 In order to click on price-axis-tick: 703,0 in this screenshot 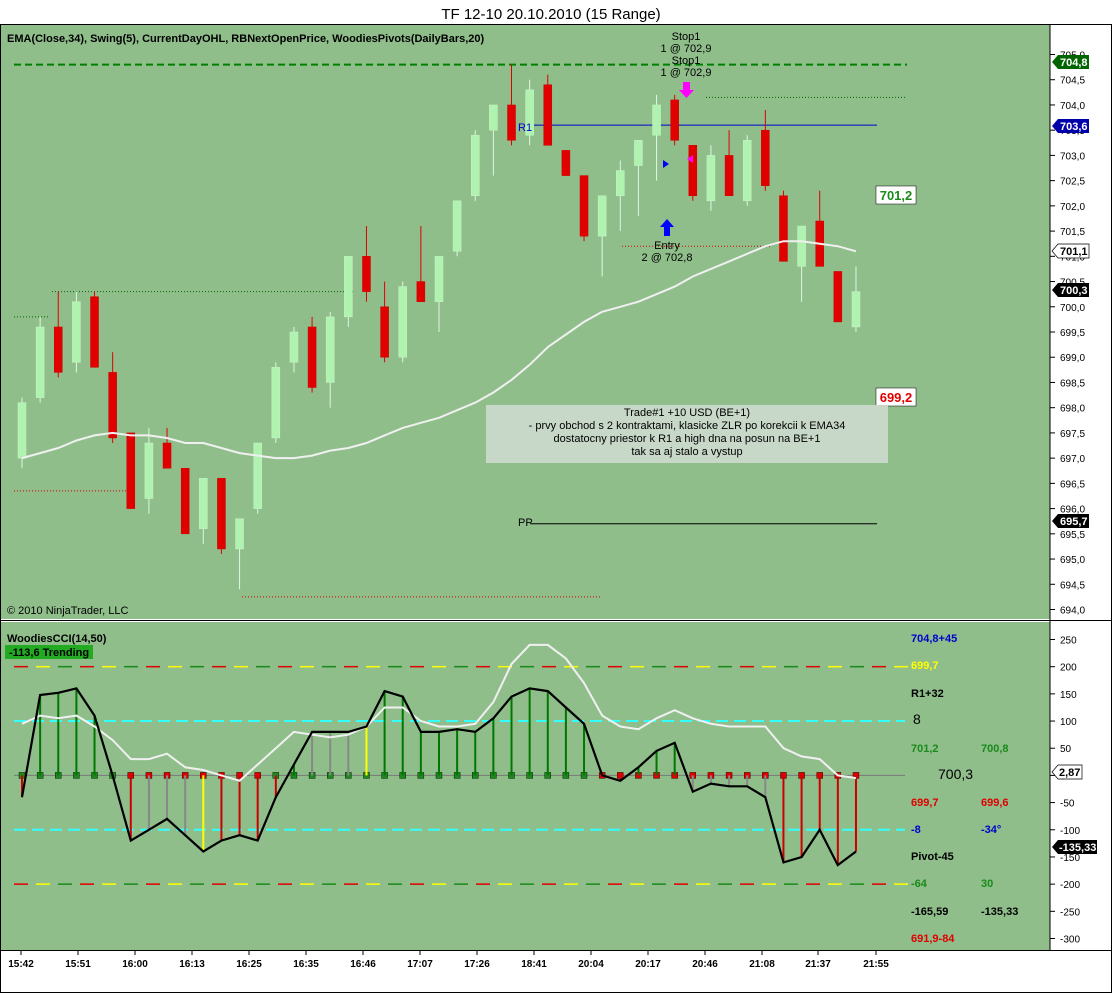, I will do `click(1072, 156)`.